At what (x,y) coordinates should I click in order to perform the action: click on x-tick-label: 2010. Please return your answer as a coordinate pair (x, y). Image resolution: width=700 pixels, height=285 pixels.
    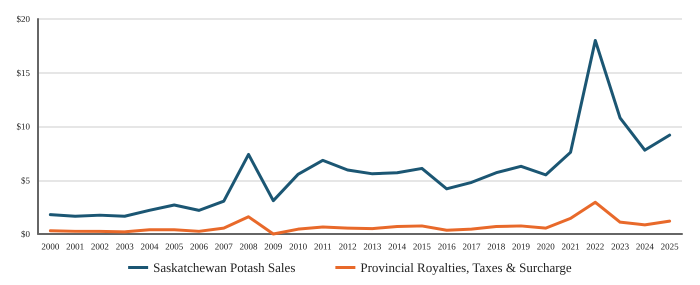
    Looking at the image, I should click on (298, 247).